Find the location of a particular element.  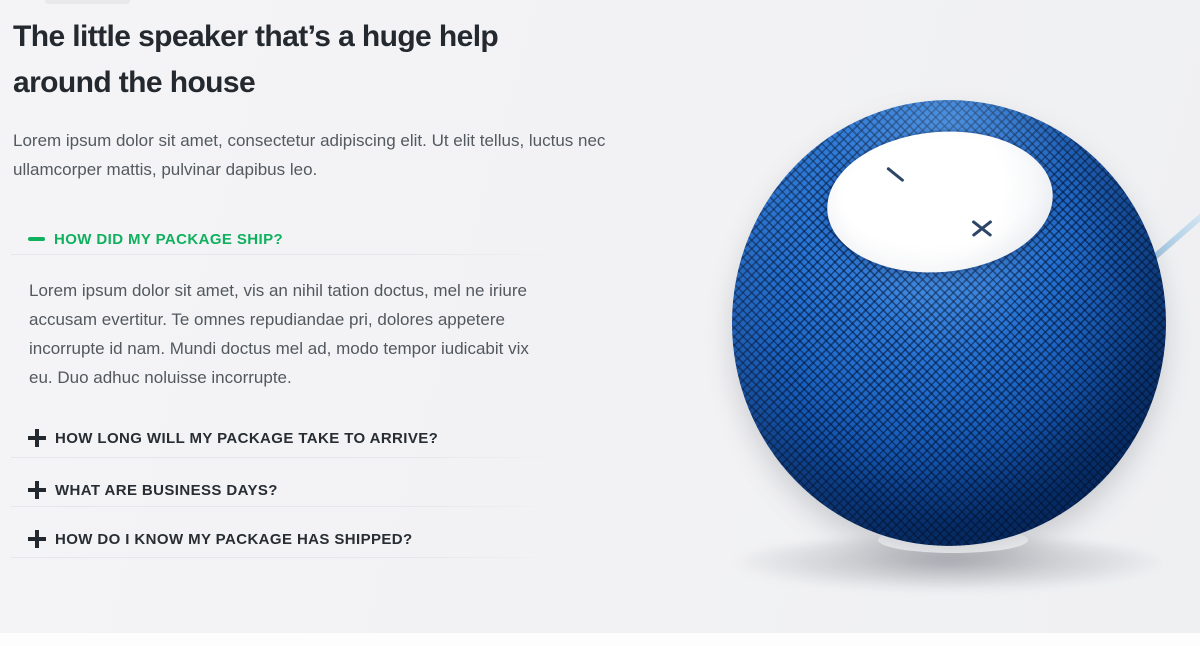

faq-item-what-are-business-days: WHAT ARE BUSINESS DAYS? is located at coordinates (153, 490).